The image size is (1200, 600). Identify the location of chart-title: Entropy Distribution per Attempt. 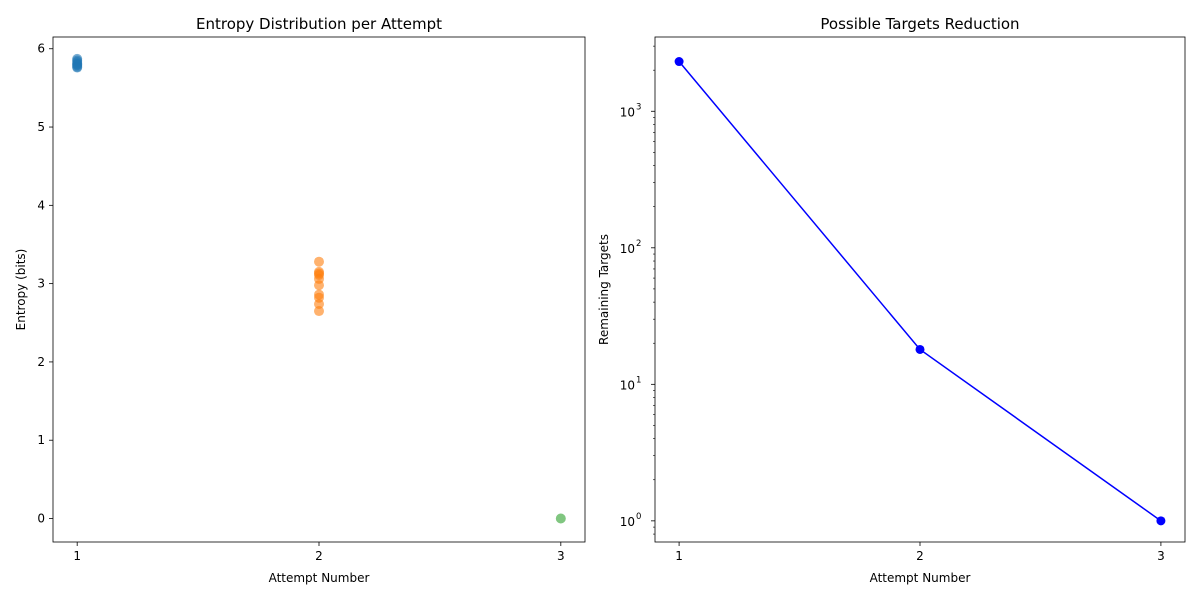
(319, 24).